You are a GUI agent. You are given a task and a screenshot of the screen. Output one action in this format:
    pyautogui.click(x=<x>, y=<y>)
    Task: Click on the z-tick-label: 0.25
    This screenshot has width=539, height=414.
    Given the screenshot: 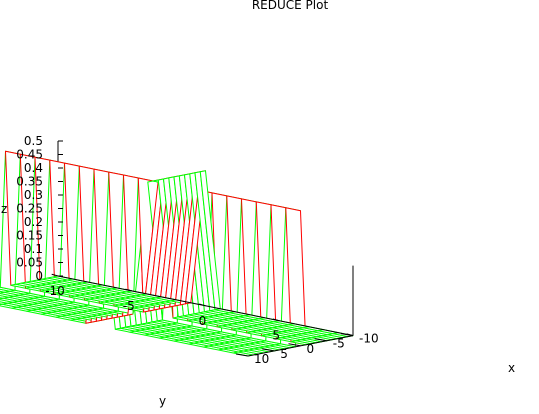 What is the action you would take?
    pyautogui.click(x=29, y=209)
    